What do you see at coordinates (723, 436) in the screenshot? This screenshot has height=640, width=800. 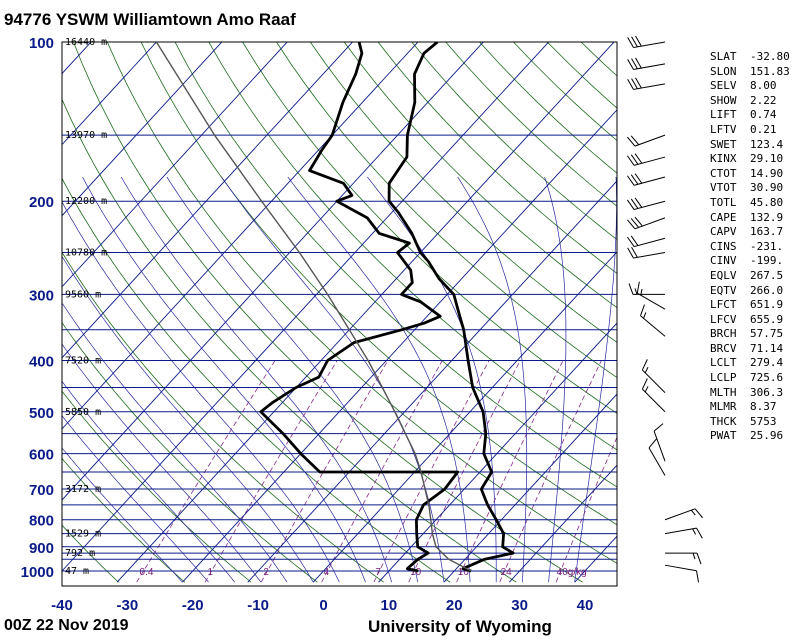 I see `index-name: PWAT` at bounding box center [723, 436].